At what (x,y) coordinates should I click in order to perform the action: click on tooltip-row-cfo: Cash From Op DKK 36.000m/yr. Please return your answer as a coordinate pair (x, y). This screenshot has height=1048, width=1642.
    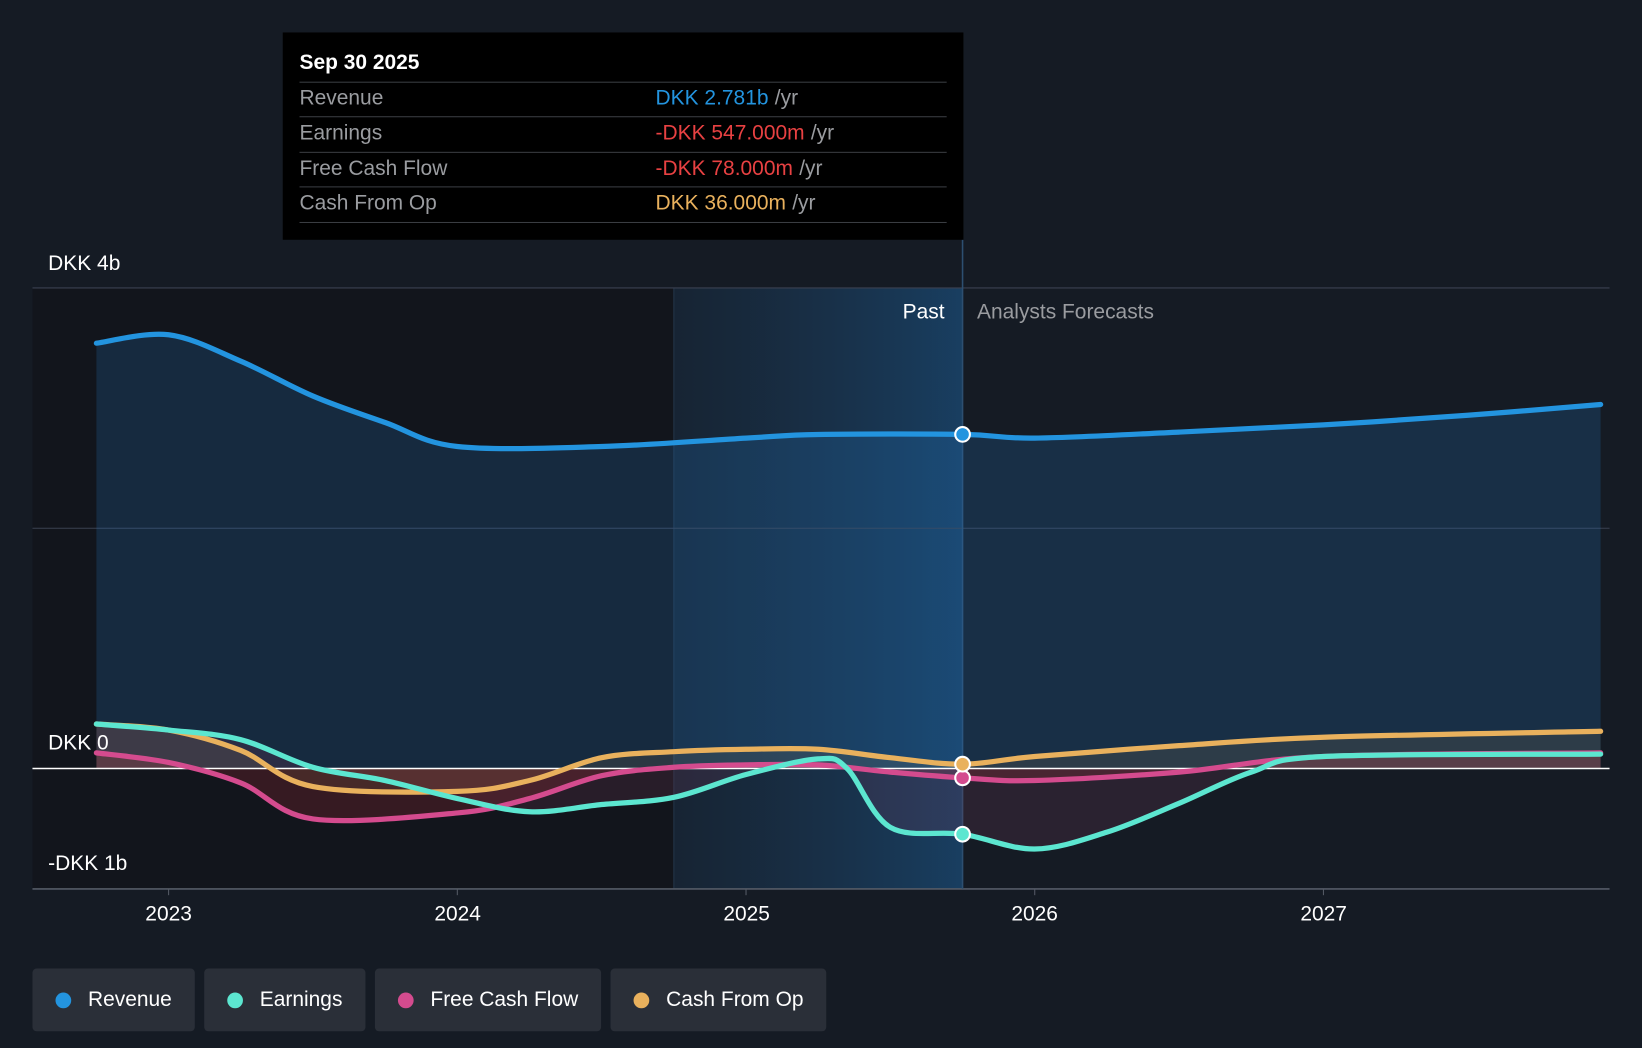
    Looking at the image, I should click on (623, 204).